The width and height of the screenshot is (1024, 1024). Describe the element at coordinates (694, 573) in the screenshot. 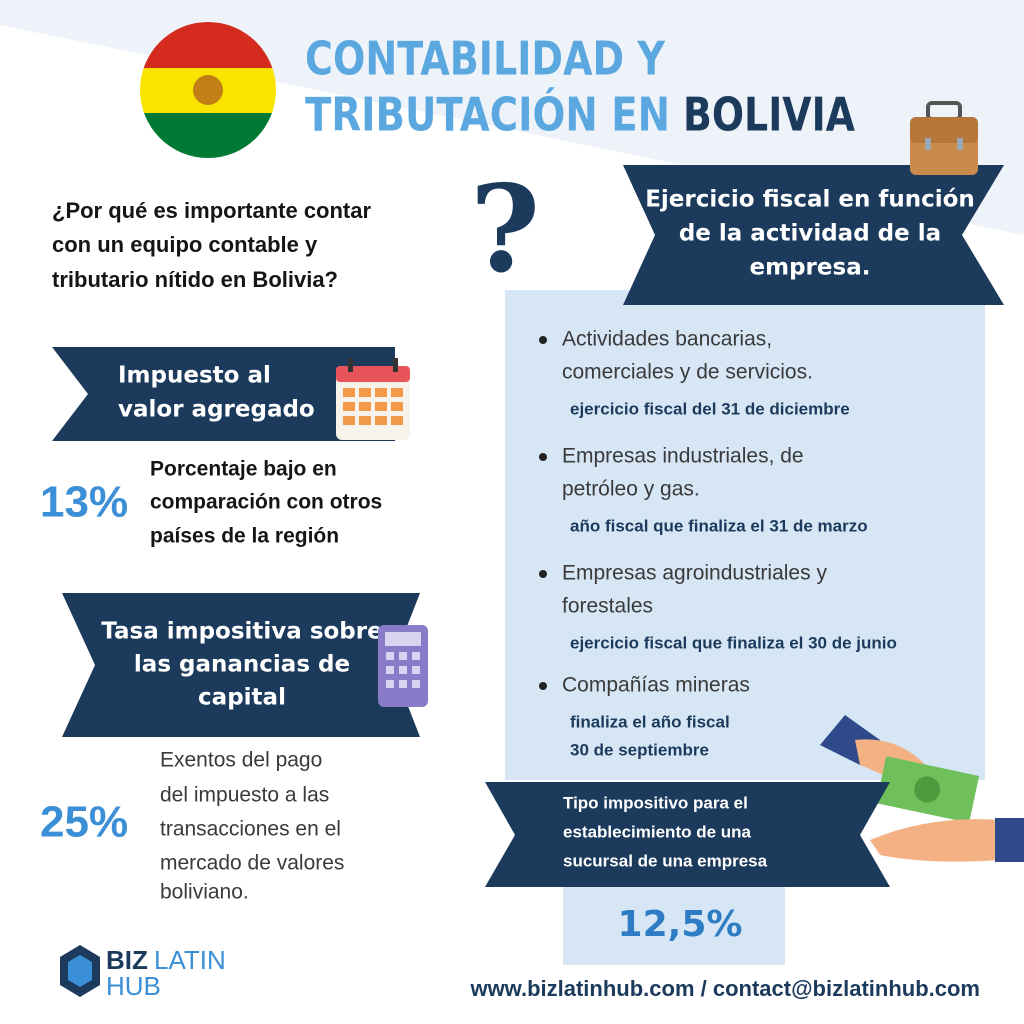

I see `activity: Empresas agroindustriales y` at that location.